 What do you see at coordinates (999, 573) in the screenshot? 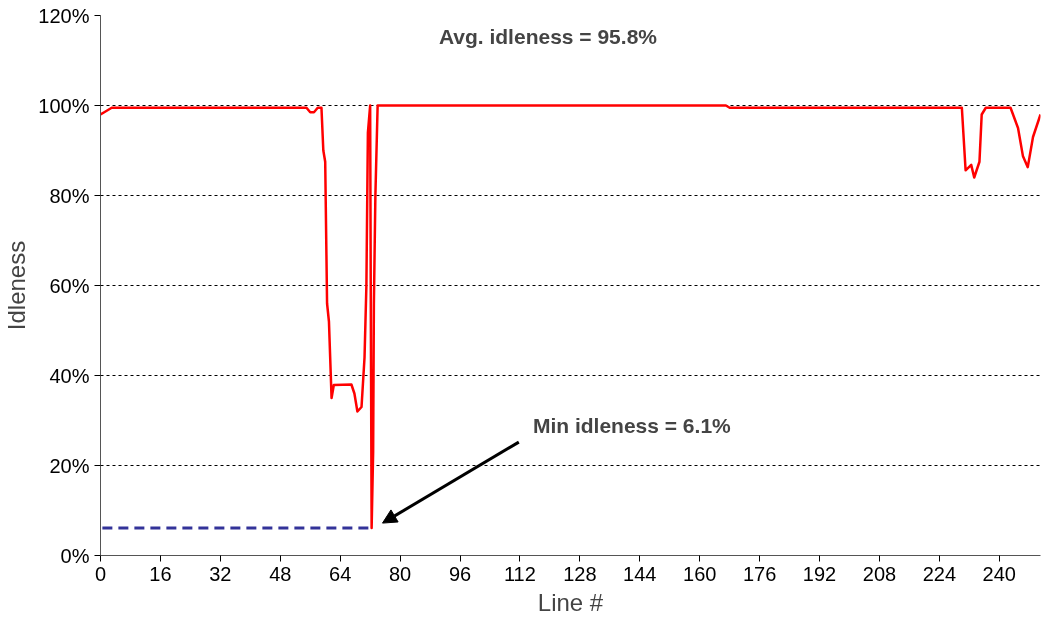
I see `x-tick-label: 240` at bounding box center [999, 573].